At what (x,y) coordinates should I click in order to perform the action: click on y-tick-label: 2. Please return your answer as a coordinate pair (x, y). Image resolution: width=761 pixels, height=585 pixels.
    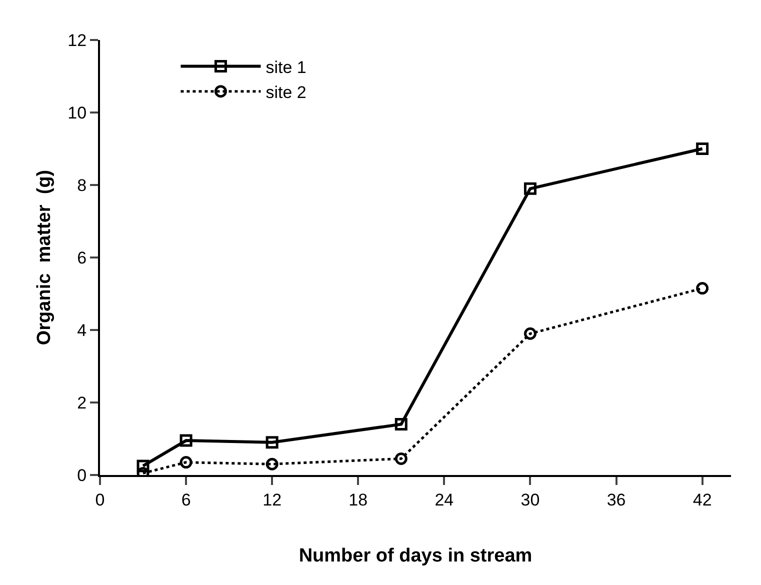
    Looking at the image, I should click on (82, 402).